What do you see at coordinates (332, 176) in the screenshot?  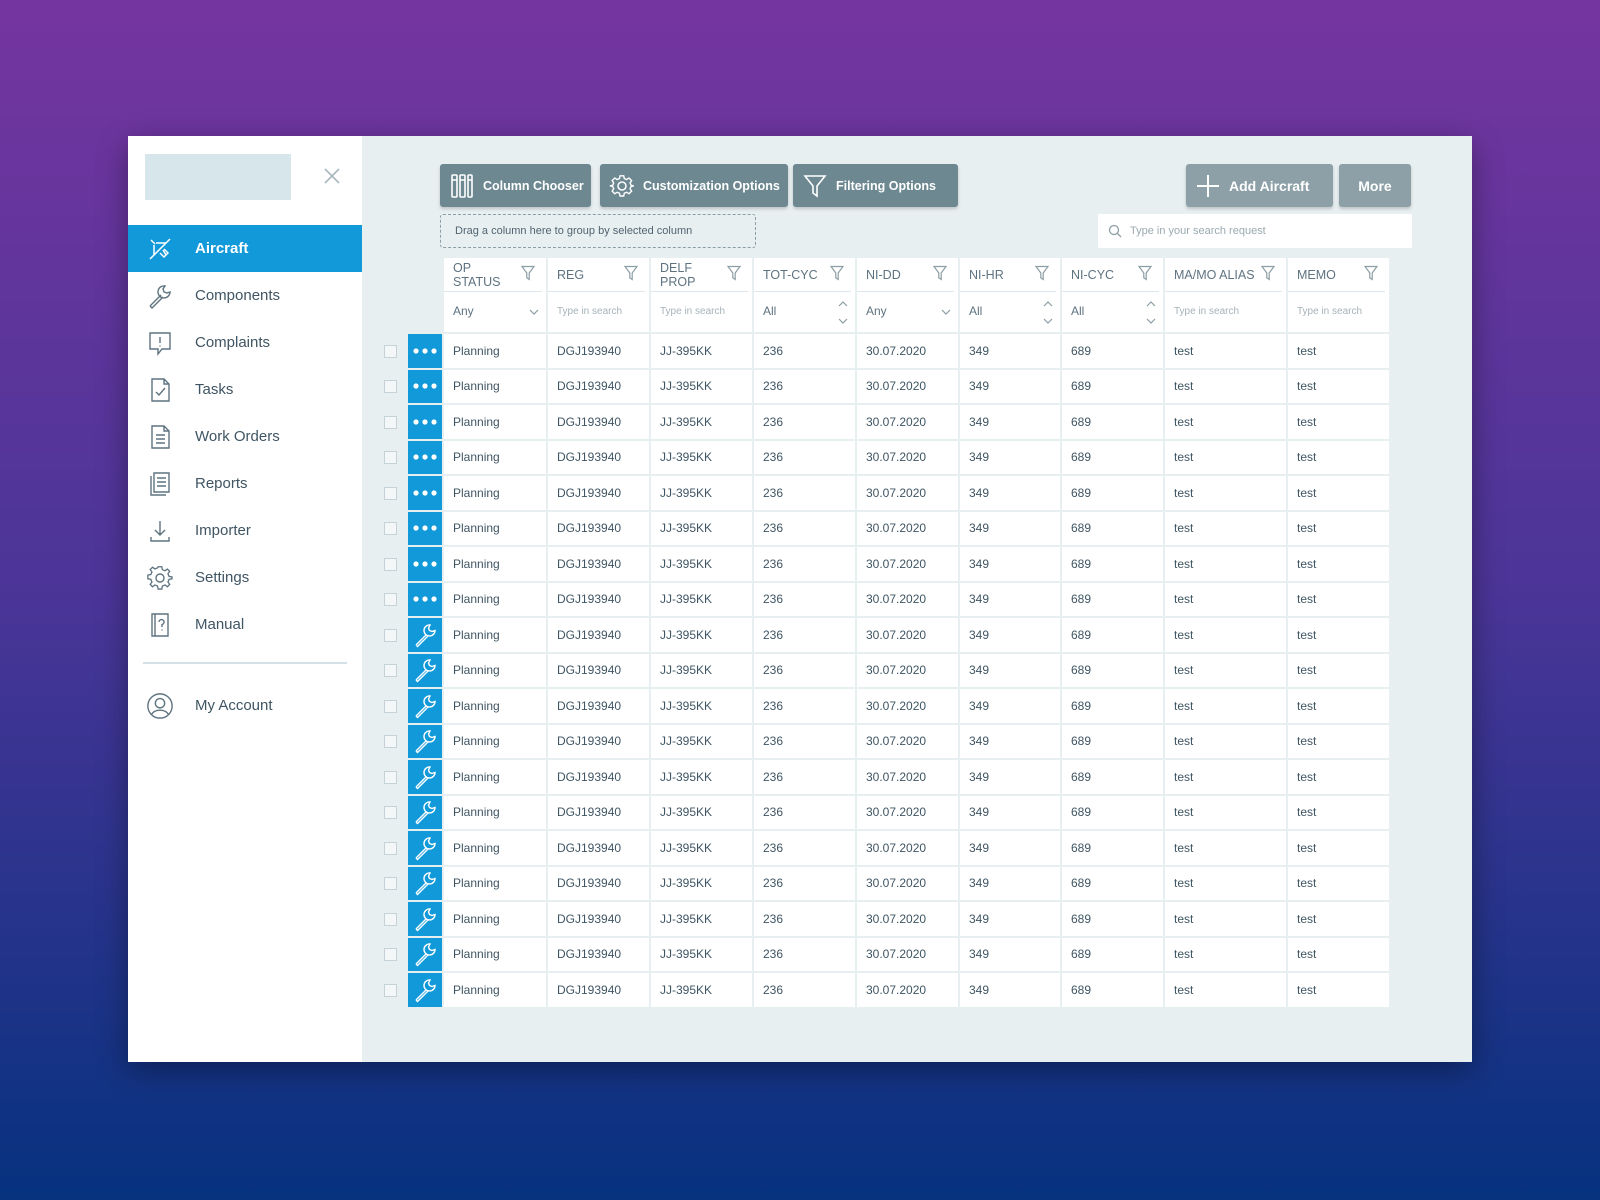 I see `close-sidebar-button` at bounding box center [332, 176].